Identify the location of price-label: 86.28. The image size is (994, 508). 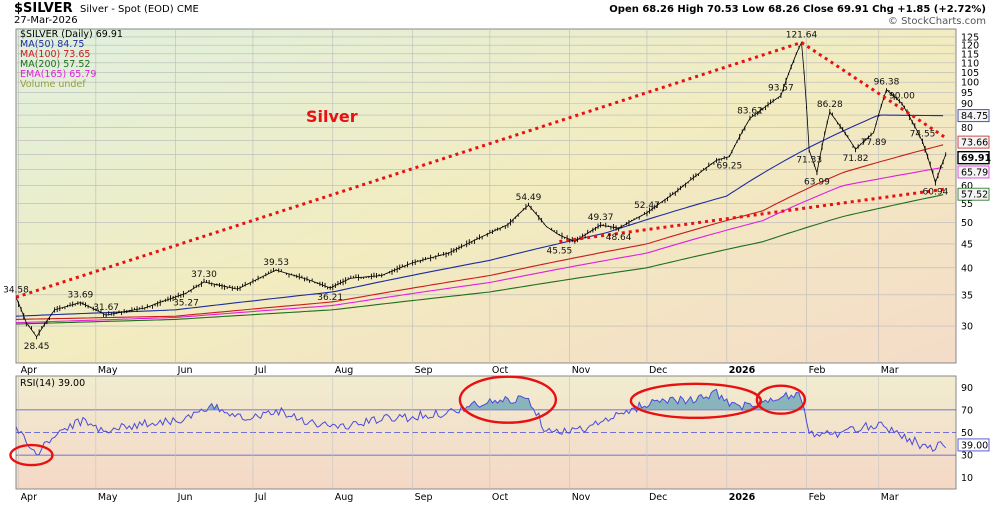
(830, 105).